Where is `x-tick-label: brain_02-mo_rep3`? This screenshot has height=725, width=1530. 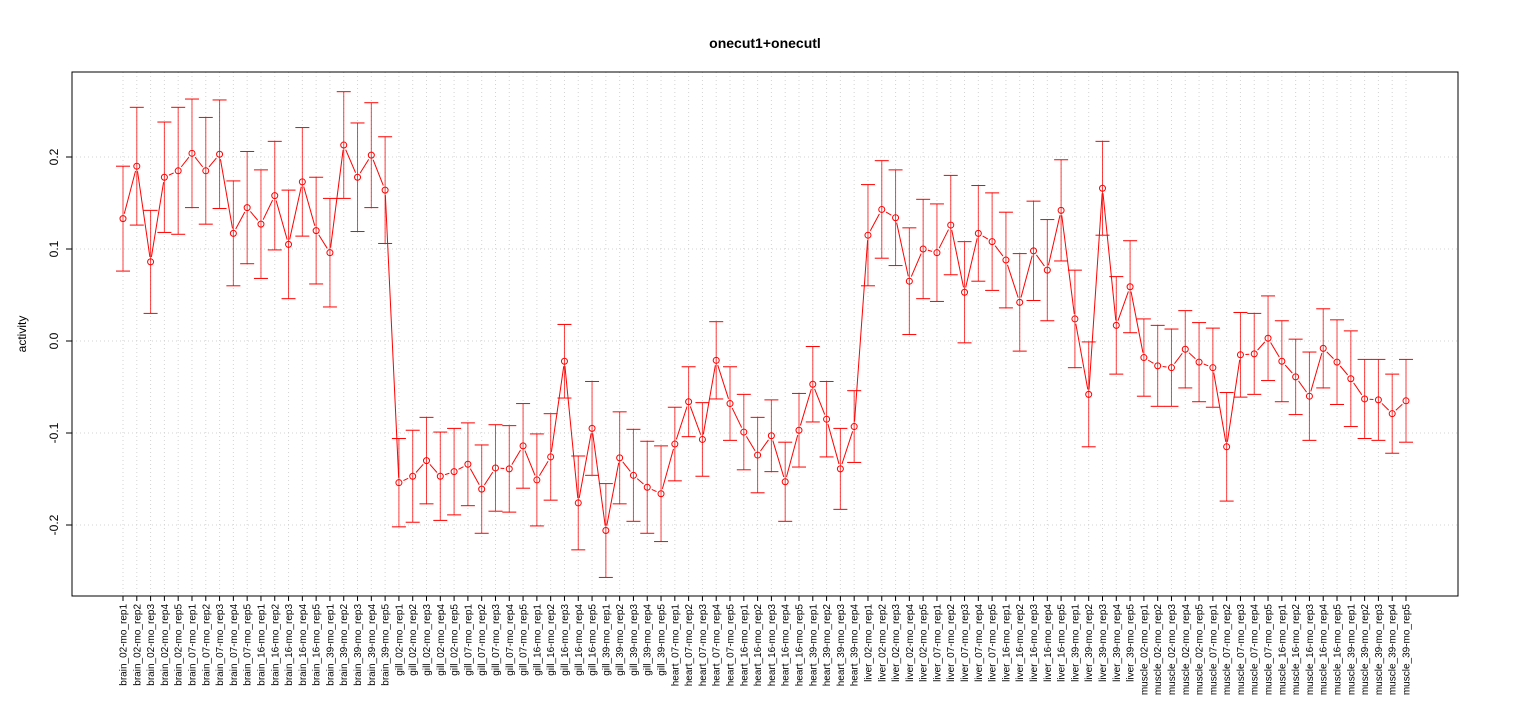
x-tick-label: brain_02-mo_rep3 is located at coordinates (151, 645).